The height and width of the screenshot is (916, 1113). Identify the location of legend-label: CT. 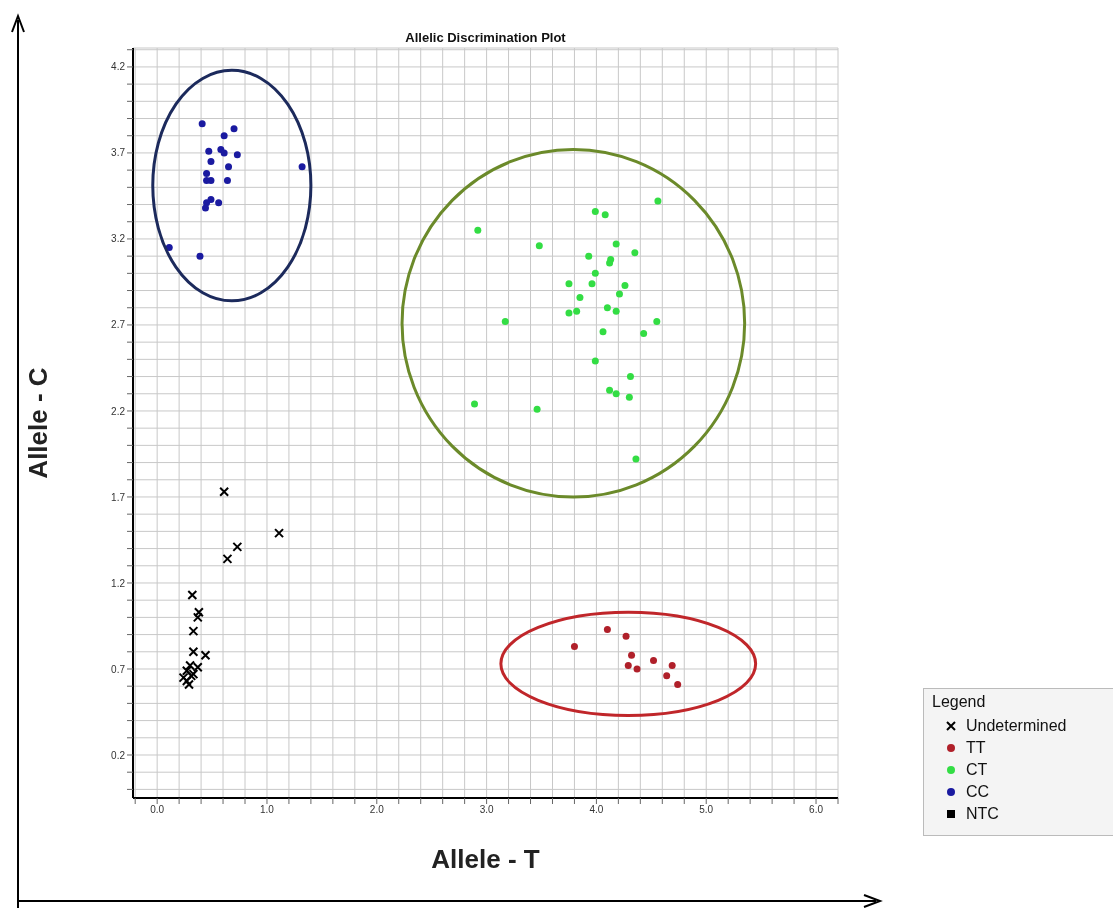
(977, 770).